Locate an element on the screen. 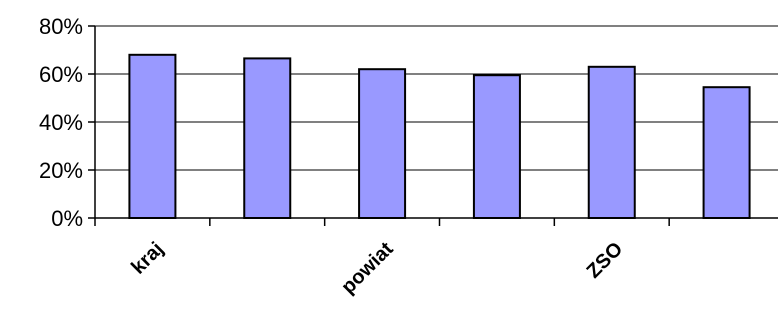 The width and height of the screenshot is (778, 327). y-tick-label: 80% is located at coordinates (61, 26).